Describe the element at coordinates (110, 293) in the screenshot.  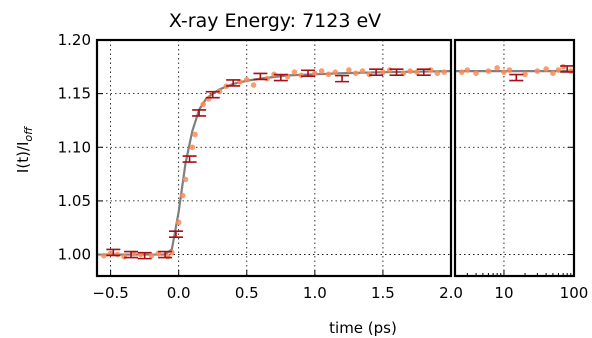
I see `x-tick-label: −0.5` at that location.